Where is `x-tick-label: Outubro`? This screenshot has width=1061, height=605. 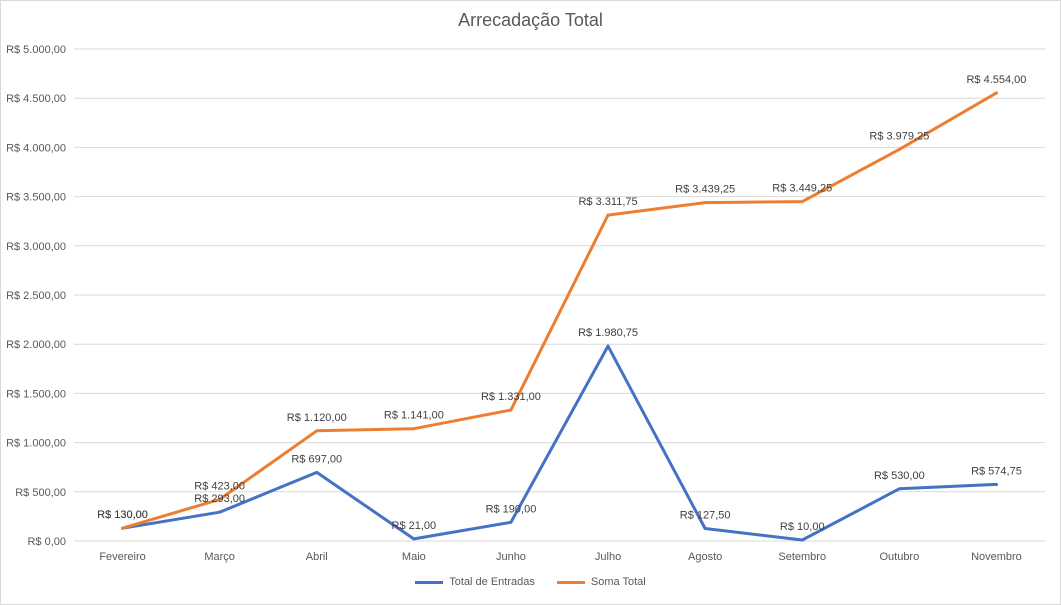 x-tick-label: Outubro is located at coordinates (899, 557).